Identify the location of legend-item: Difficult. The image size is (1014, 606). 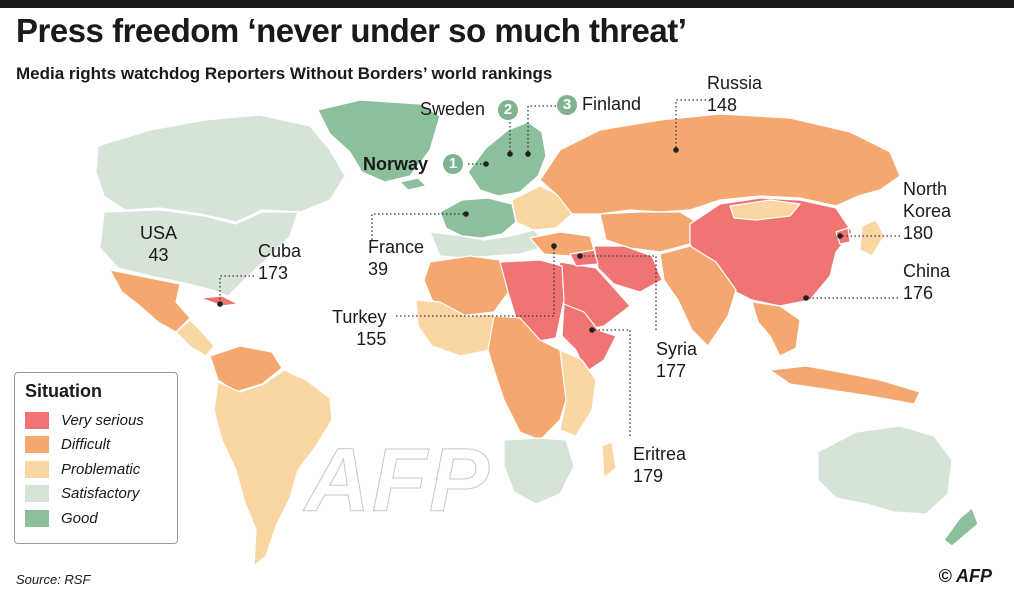
(96, 445).